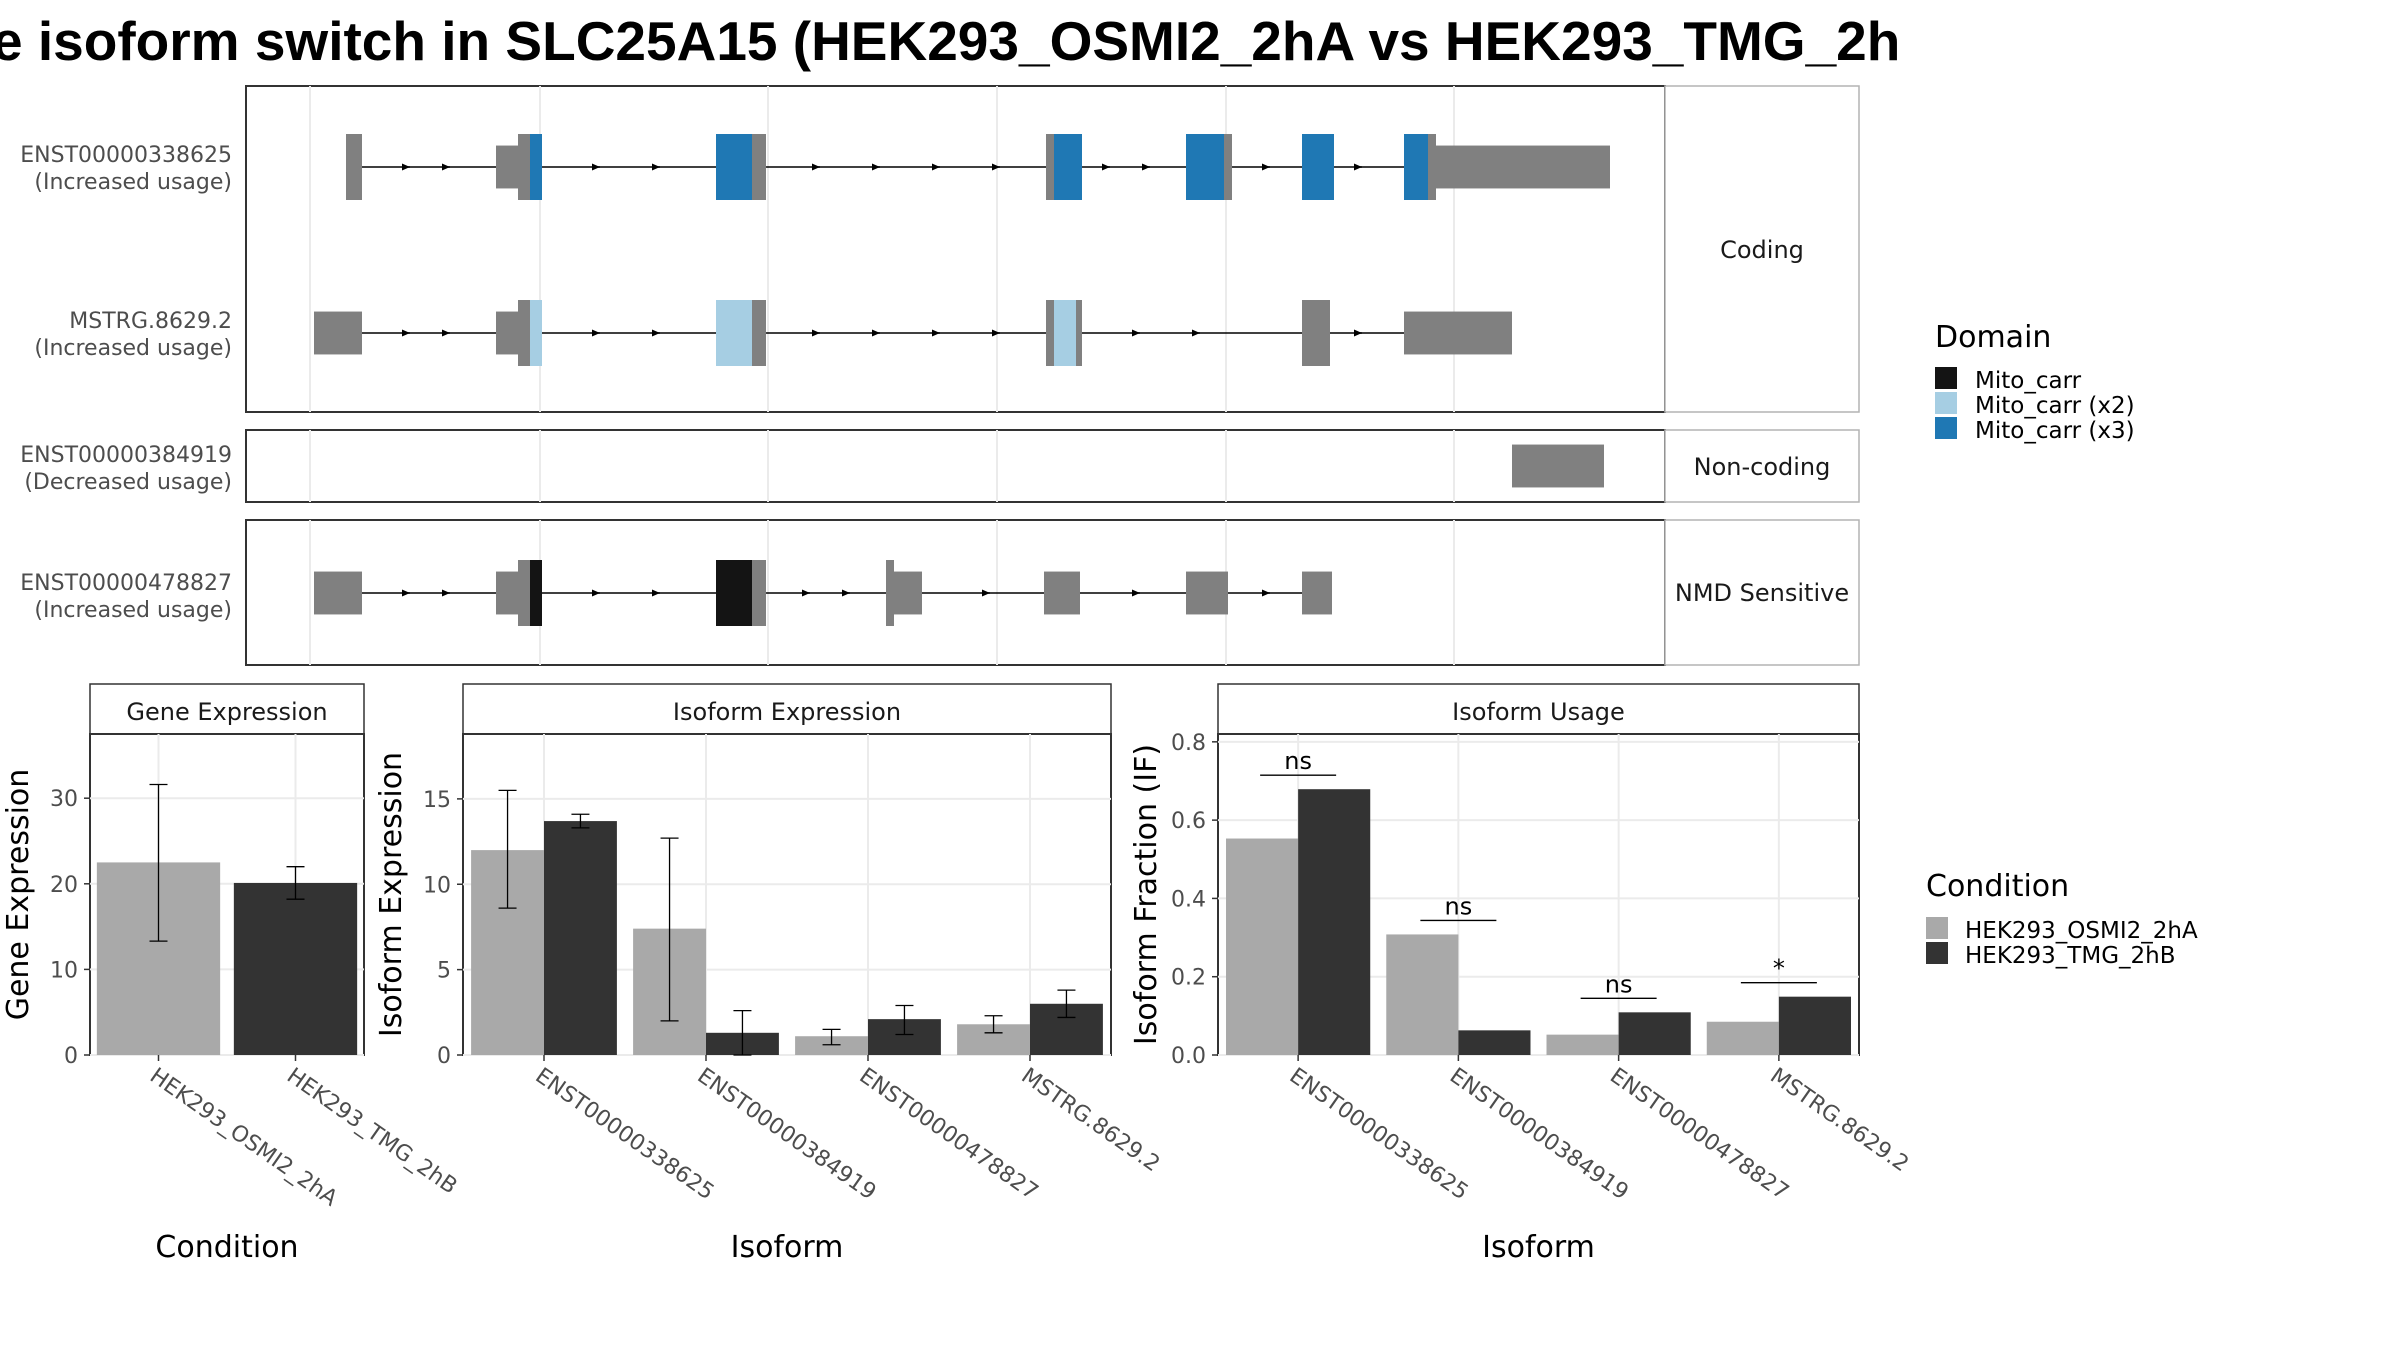  I want to click on y-tick-label: 0.8, so click(1188, 743).